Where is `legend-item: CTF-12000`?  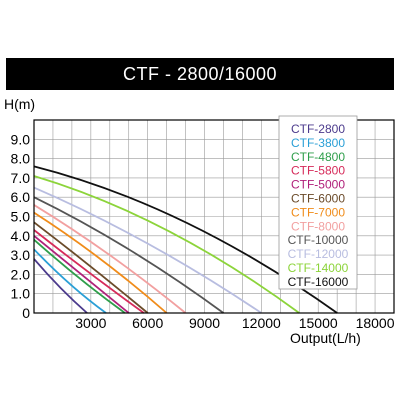 legend-item: CTF-12000 is located at coordinates (318, 254).